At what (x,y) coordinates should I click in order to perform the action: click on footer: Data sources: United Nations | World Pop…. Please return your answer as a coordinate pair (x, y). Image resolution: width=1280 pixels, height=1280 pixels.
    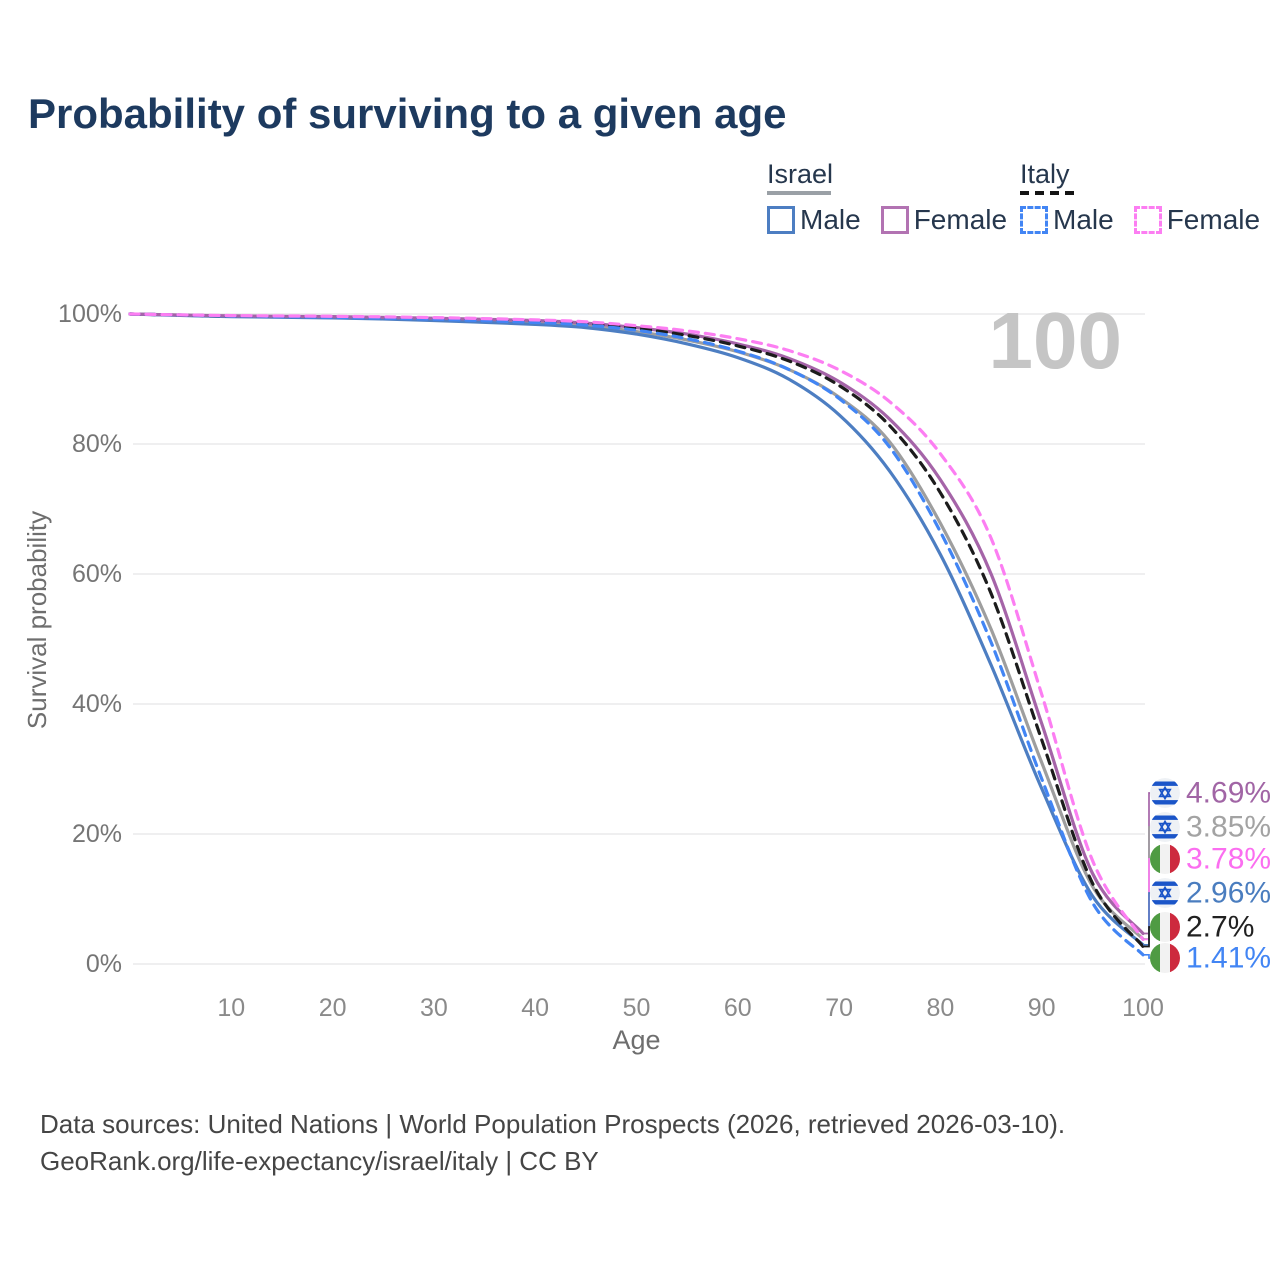
    Looking at the image, I should click on (552, 1143).